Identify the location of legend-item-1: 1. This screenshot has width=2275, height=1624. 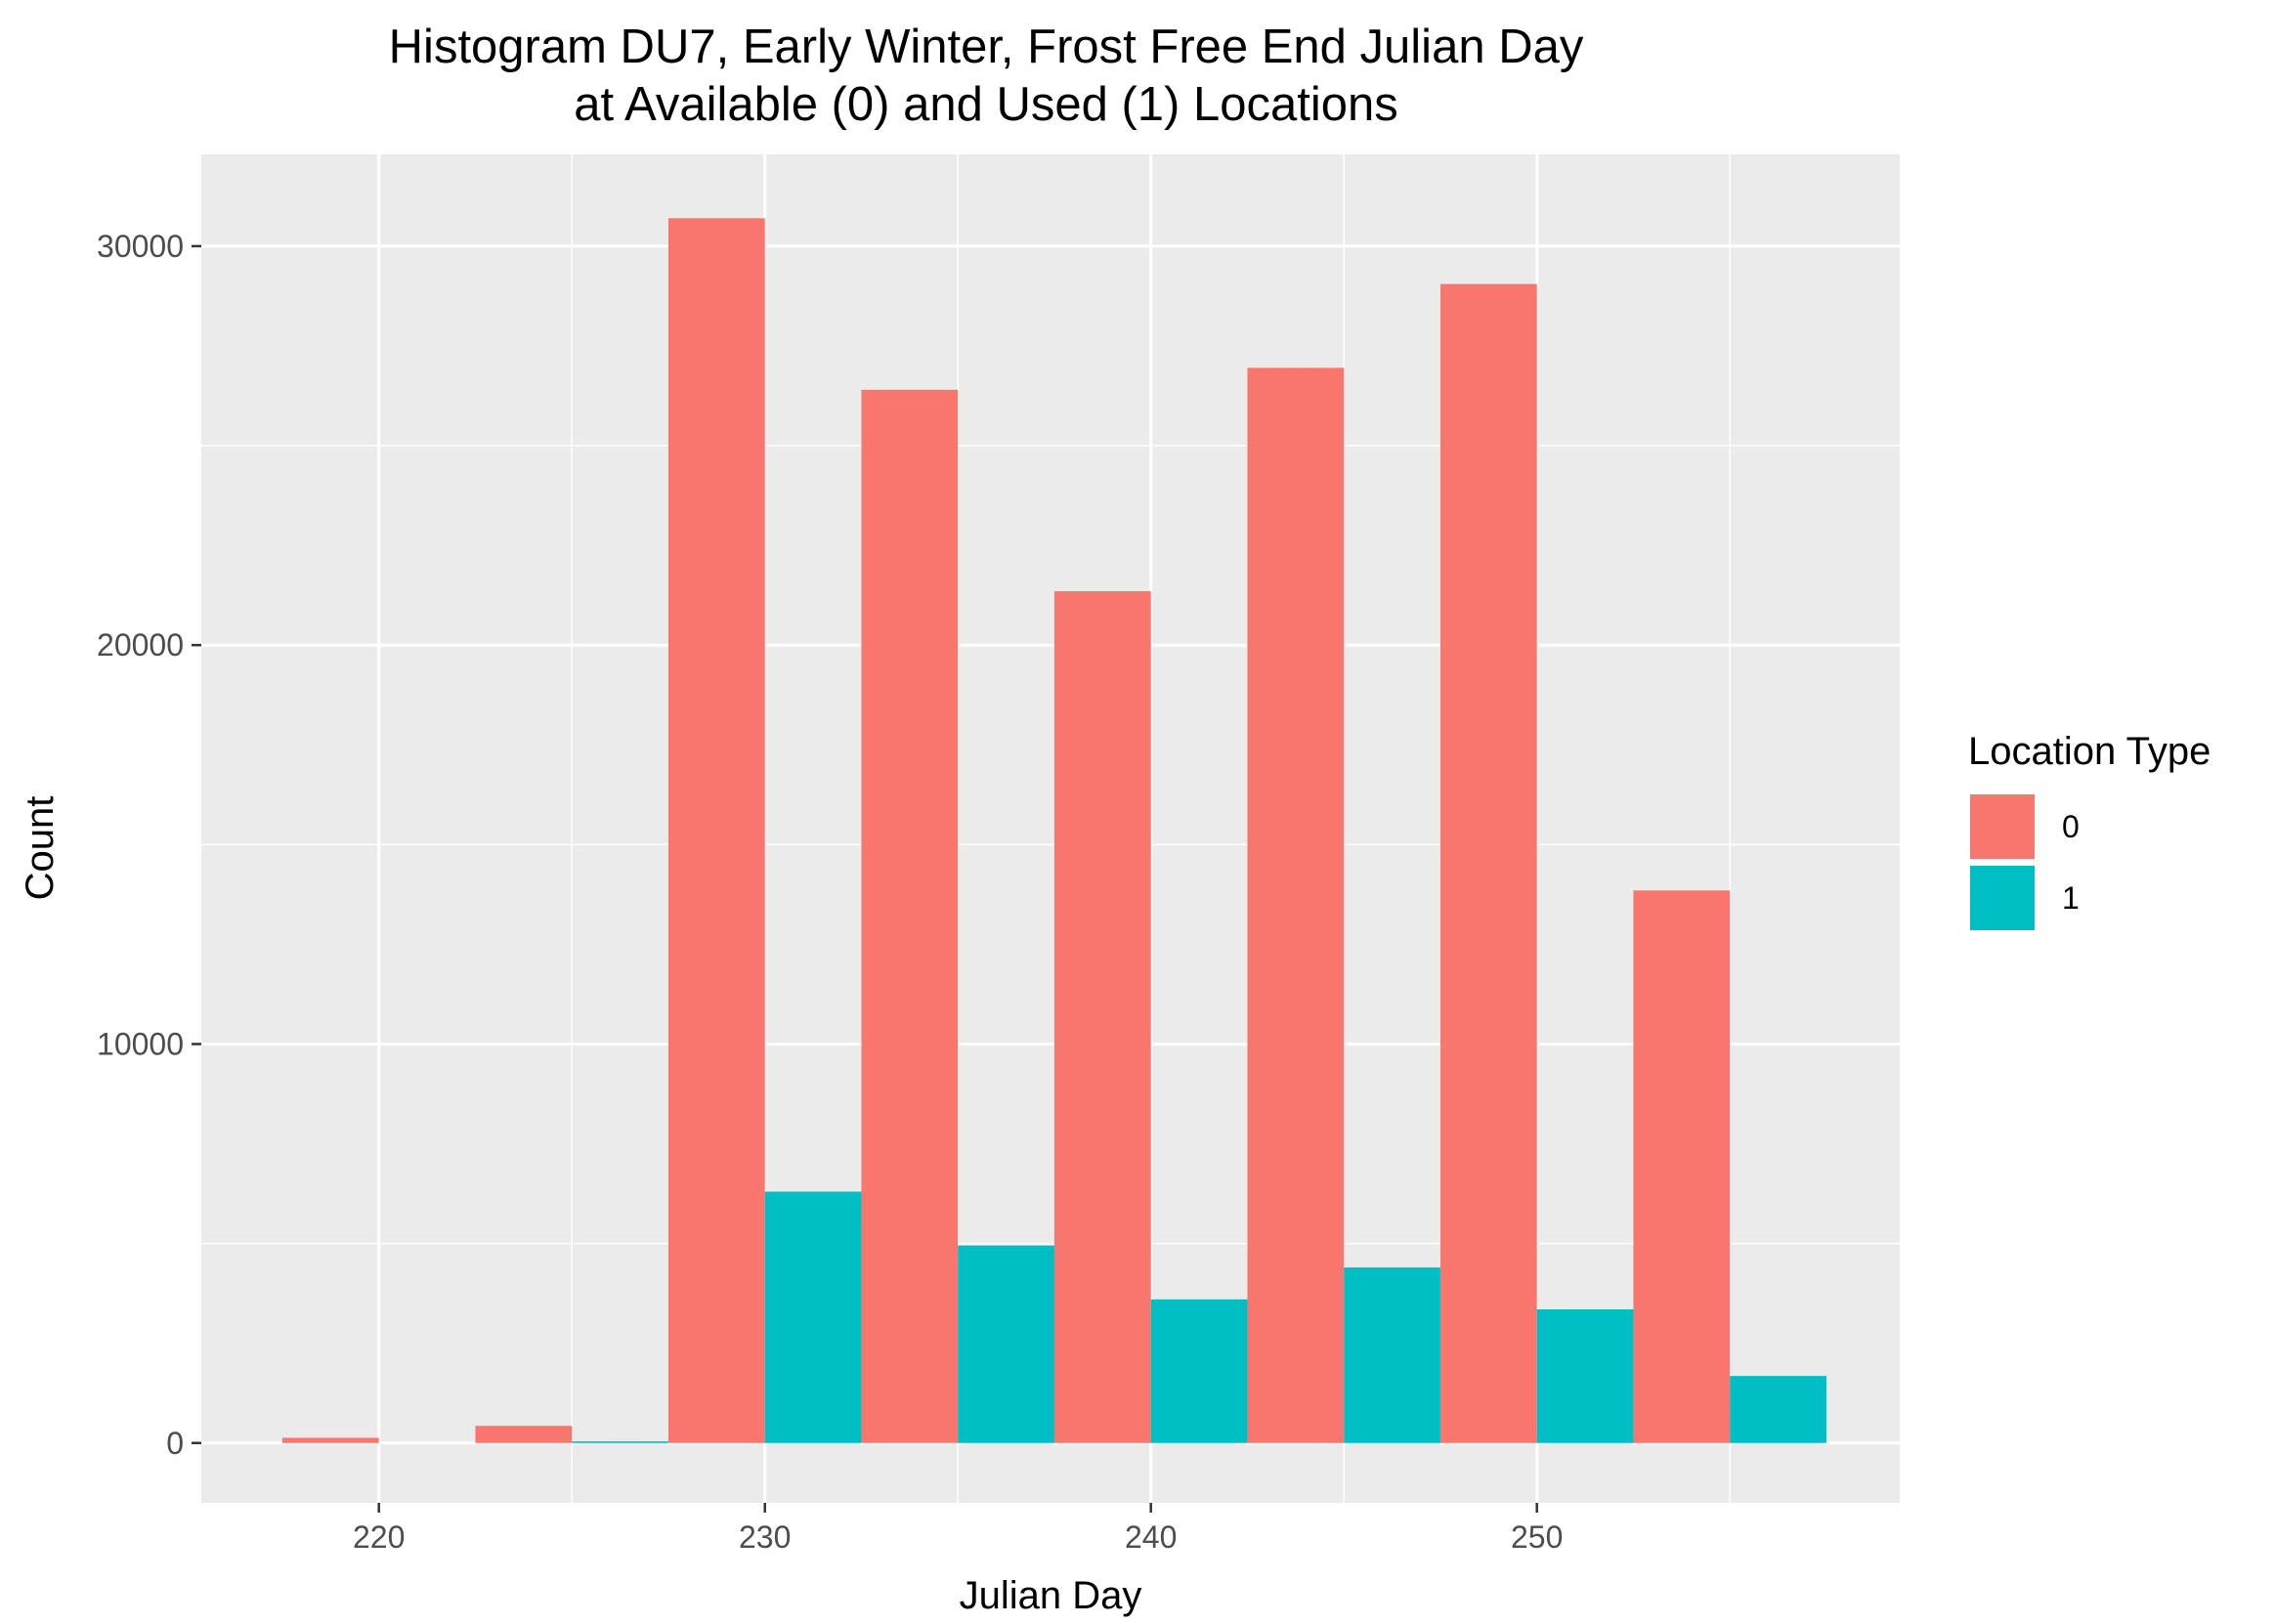
(2025, 898).